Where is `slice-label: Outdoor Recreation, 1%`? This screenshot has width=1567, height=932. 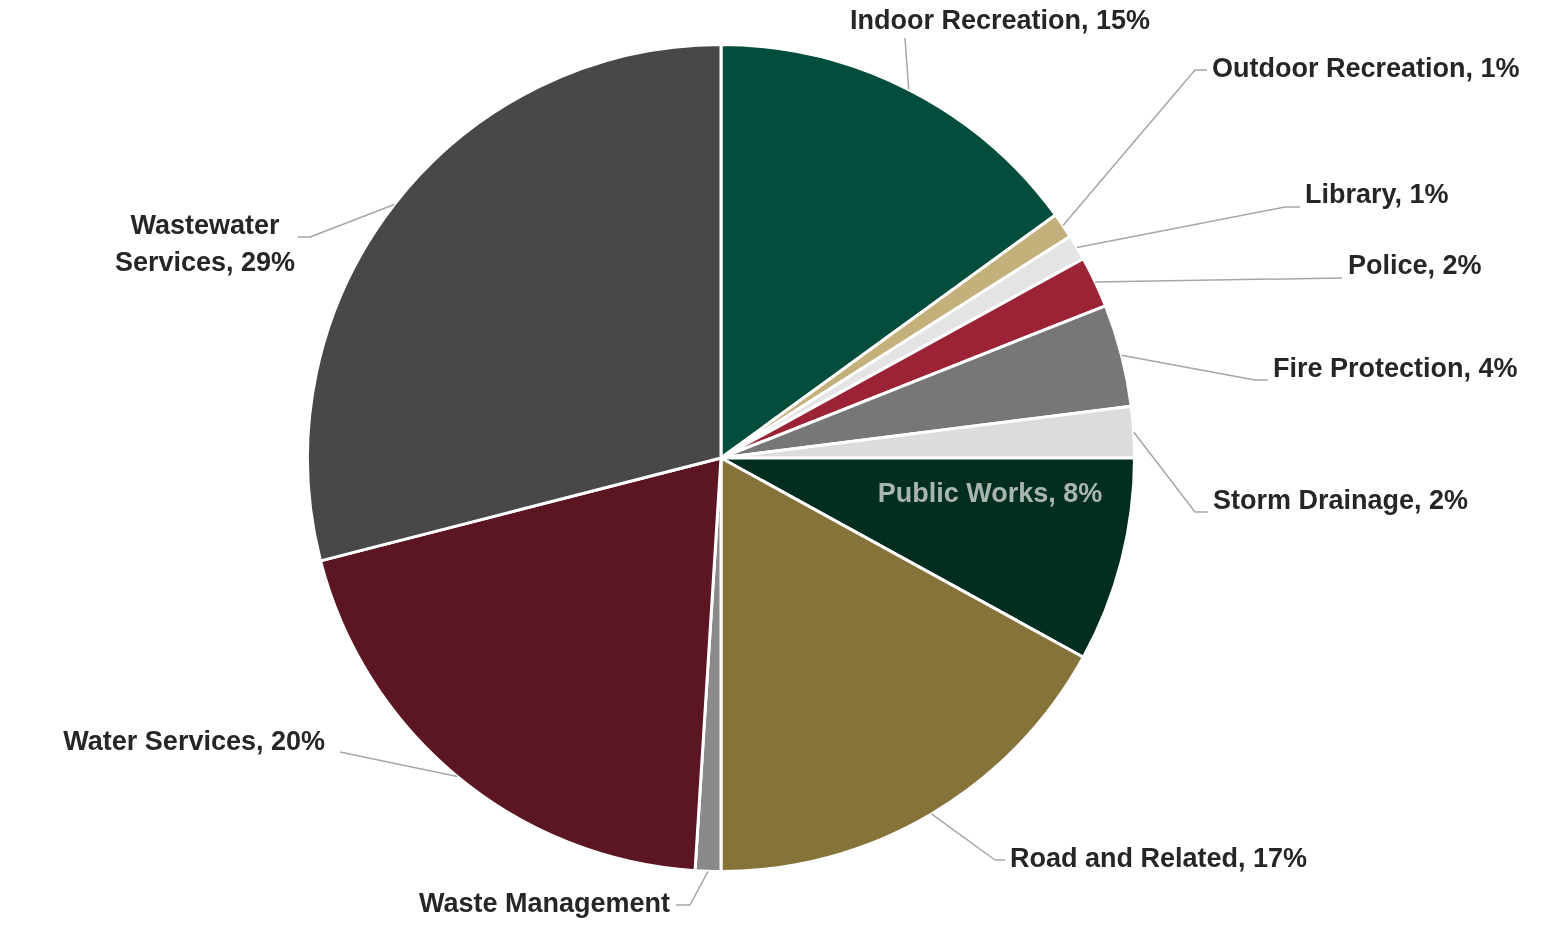 slice-label: Outdoor Recreation, 1% is located at coordinates (1366, 68).